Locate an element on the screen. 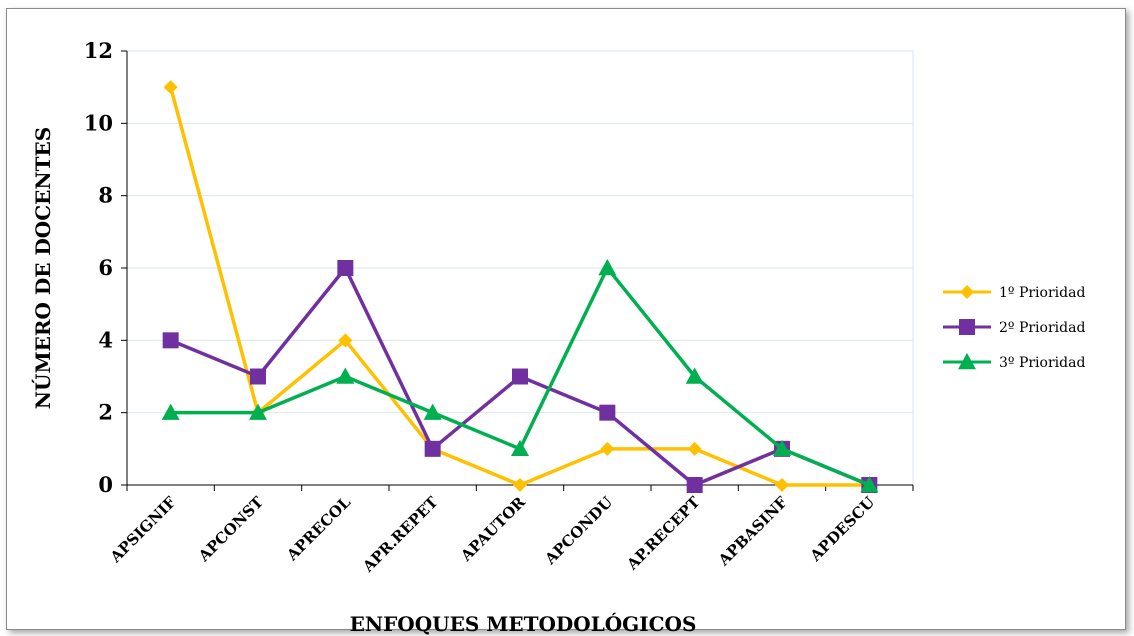 Image resolution: width=1134 pixels, height=636 pixels. x-tick-label: AP.RECEPT is located at coordinates (663, 533).